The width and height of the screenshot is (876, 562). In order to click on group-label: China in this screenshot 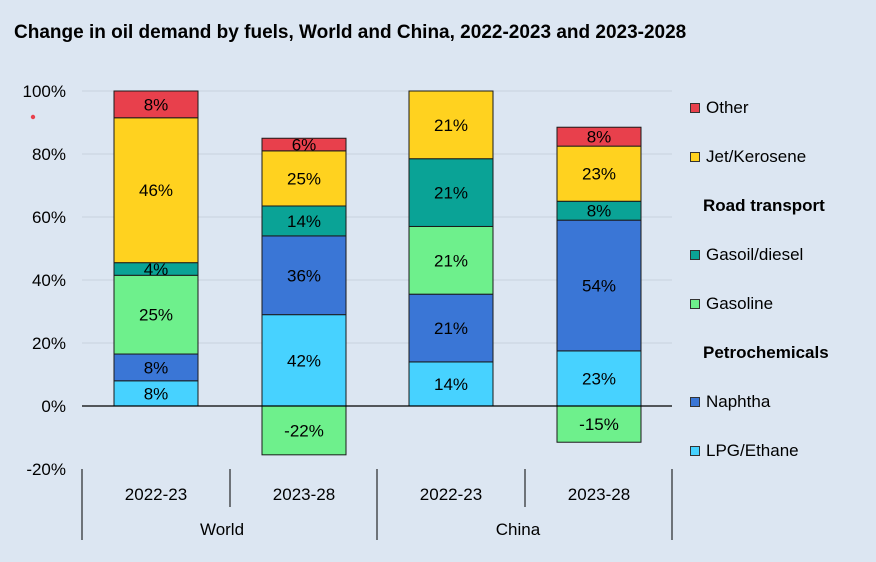, I will do `click(518, 529)`.